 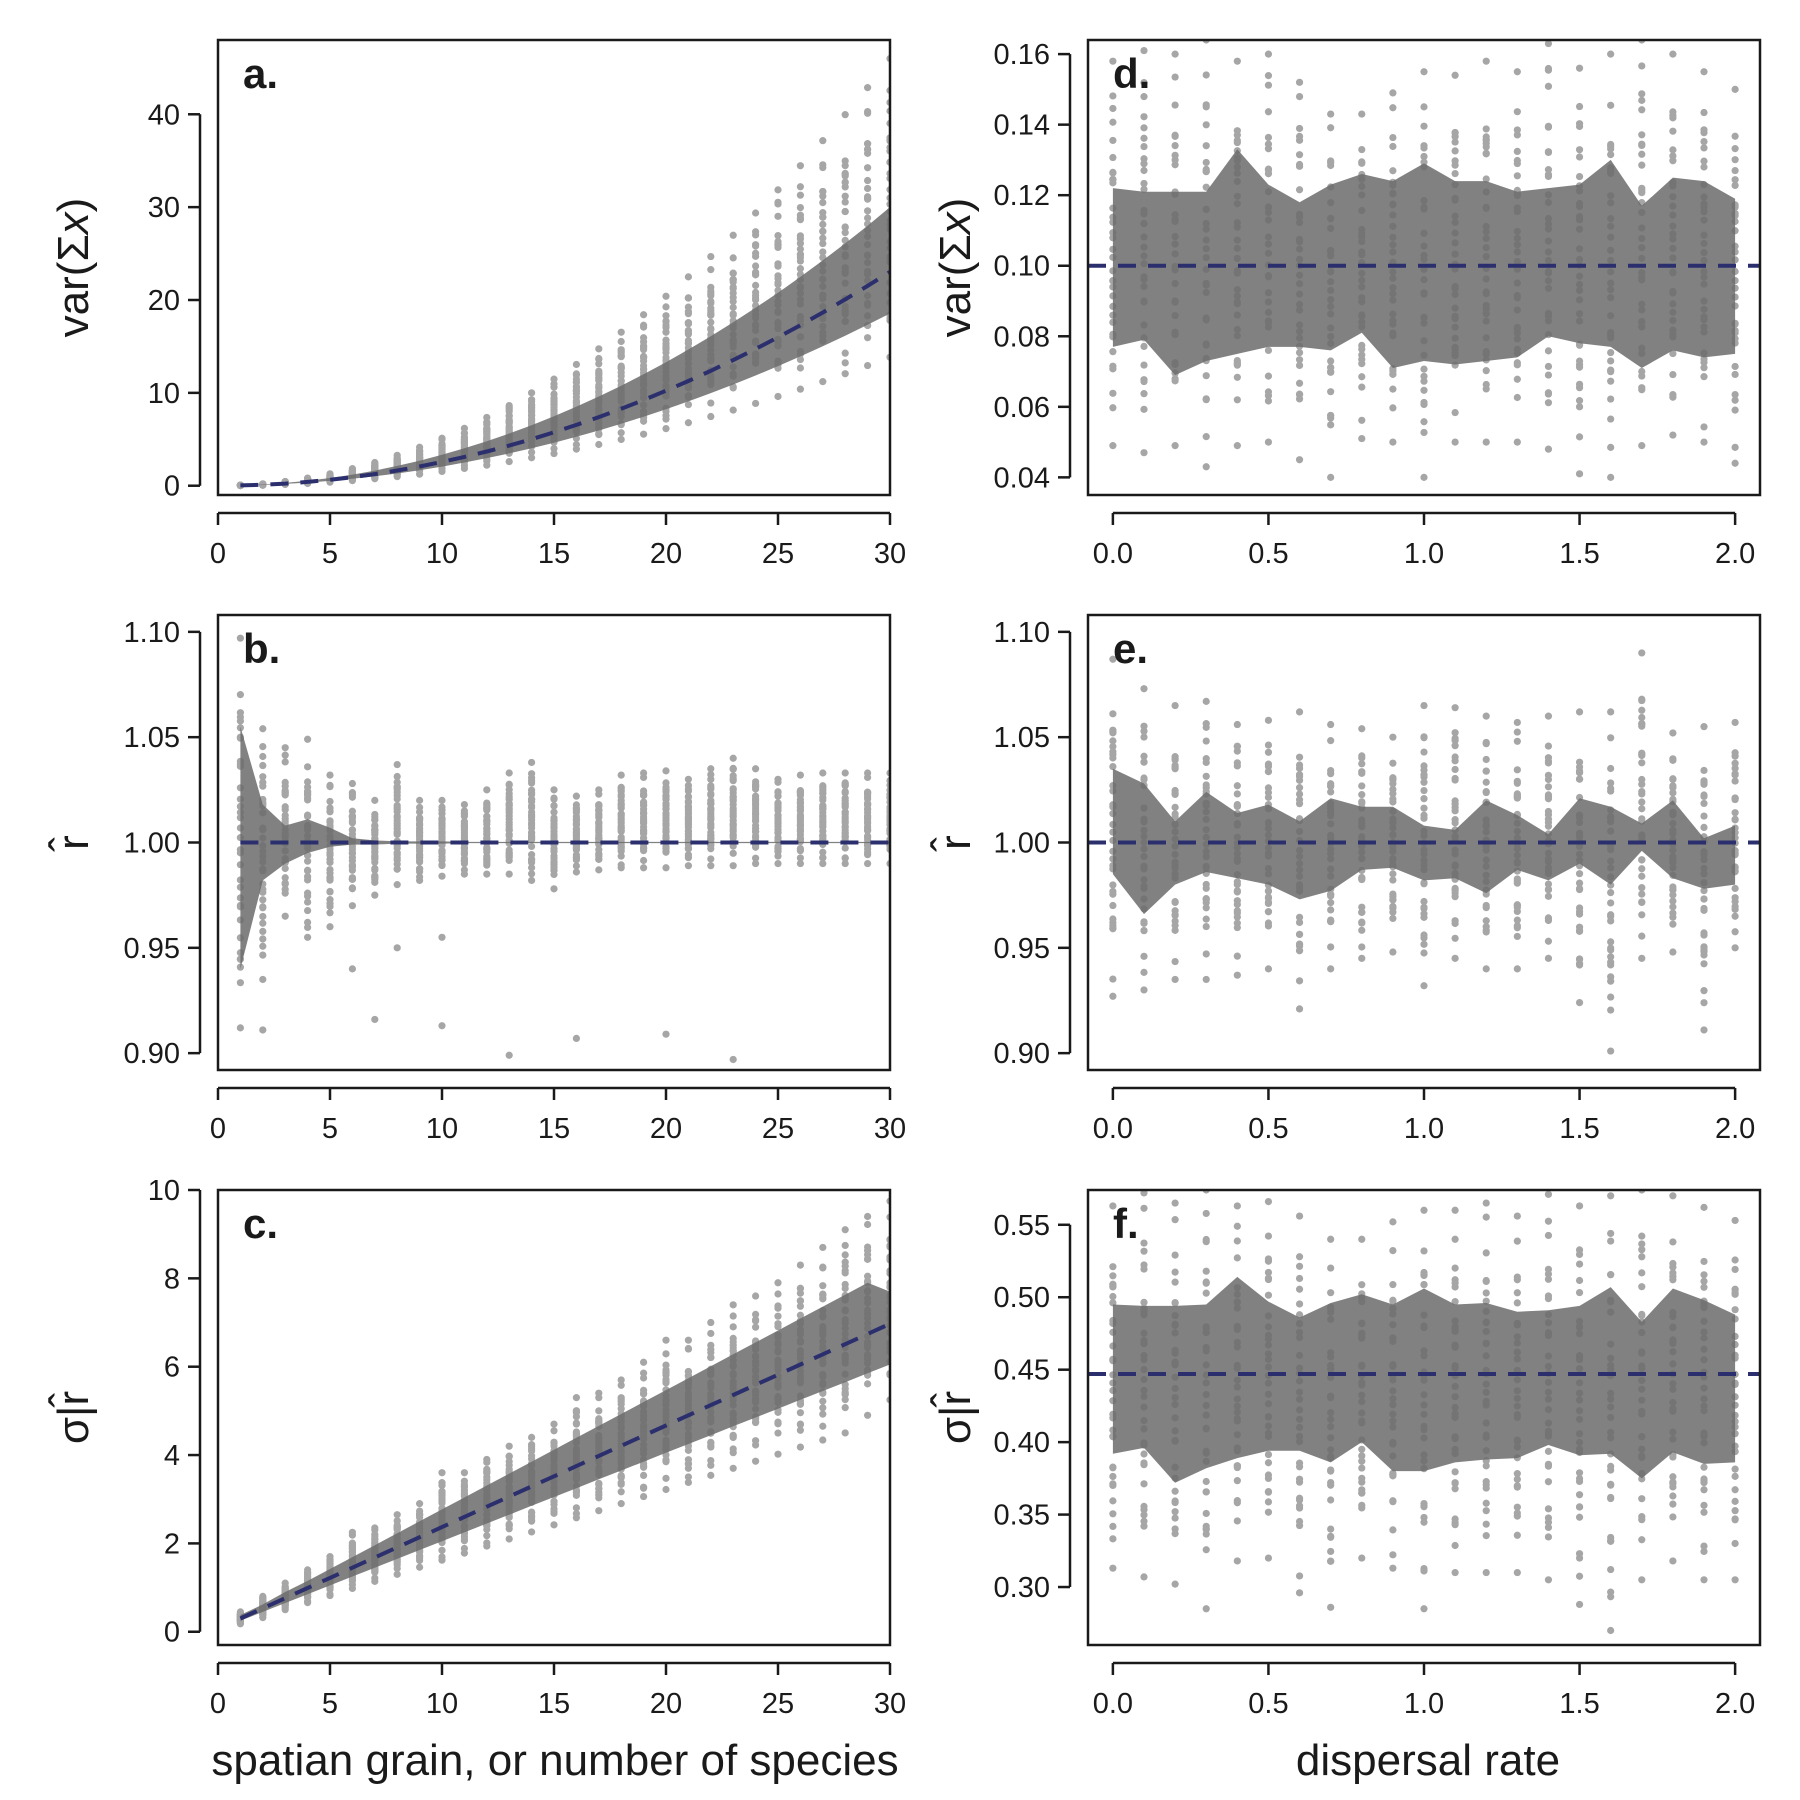 I want to click on x-tick-label: 25, so click(x=778, y=1129).